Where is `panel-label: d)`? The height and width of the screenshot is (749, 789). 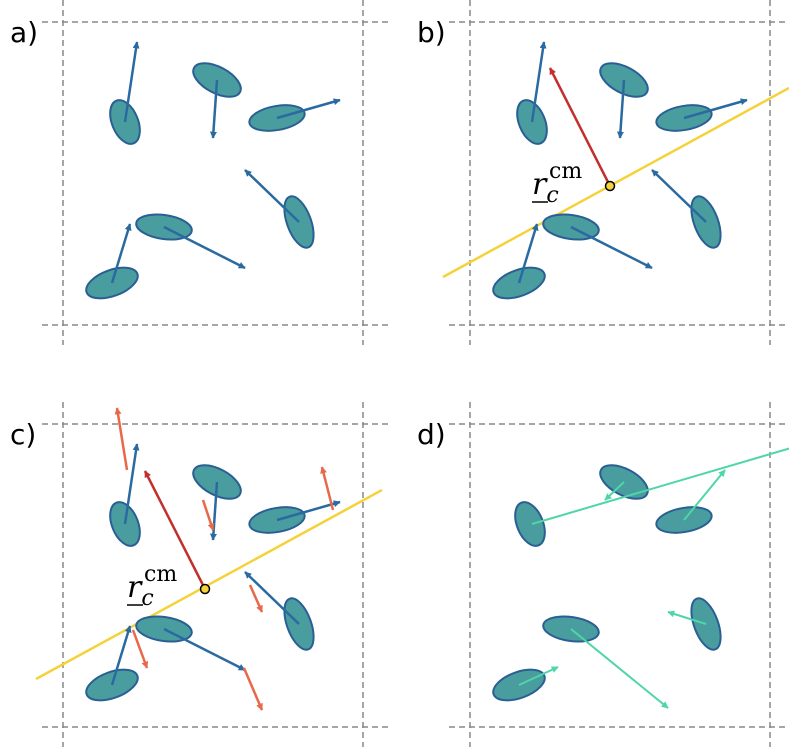
panel-label: d) is located at coordinates (431, 434).